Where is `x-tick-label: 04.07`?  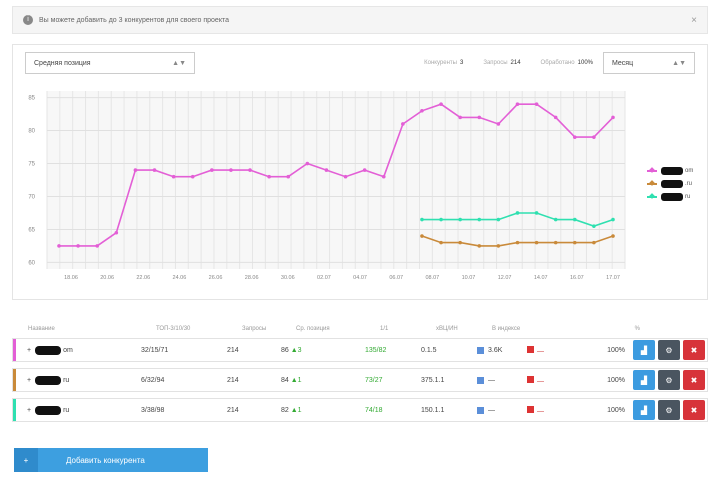
x-tick-label: 04.07 is located at coordinates (360, 278).